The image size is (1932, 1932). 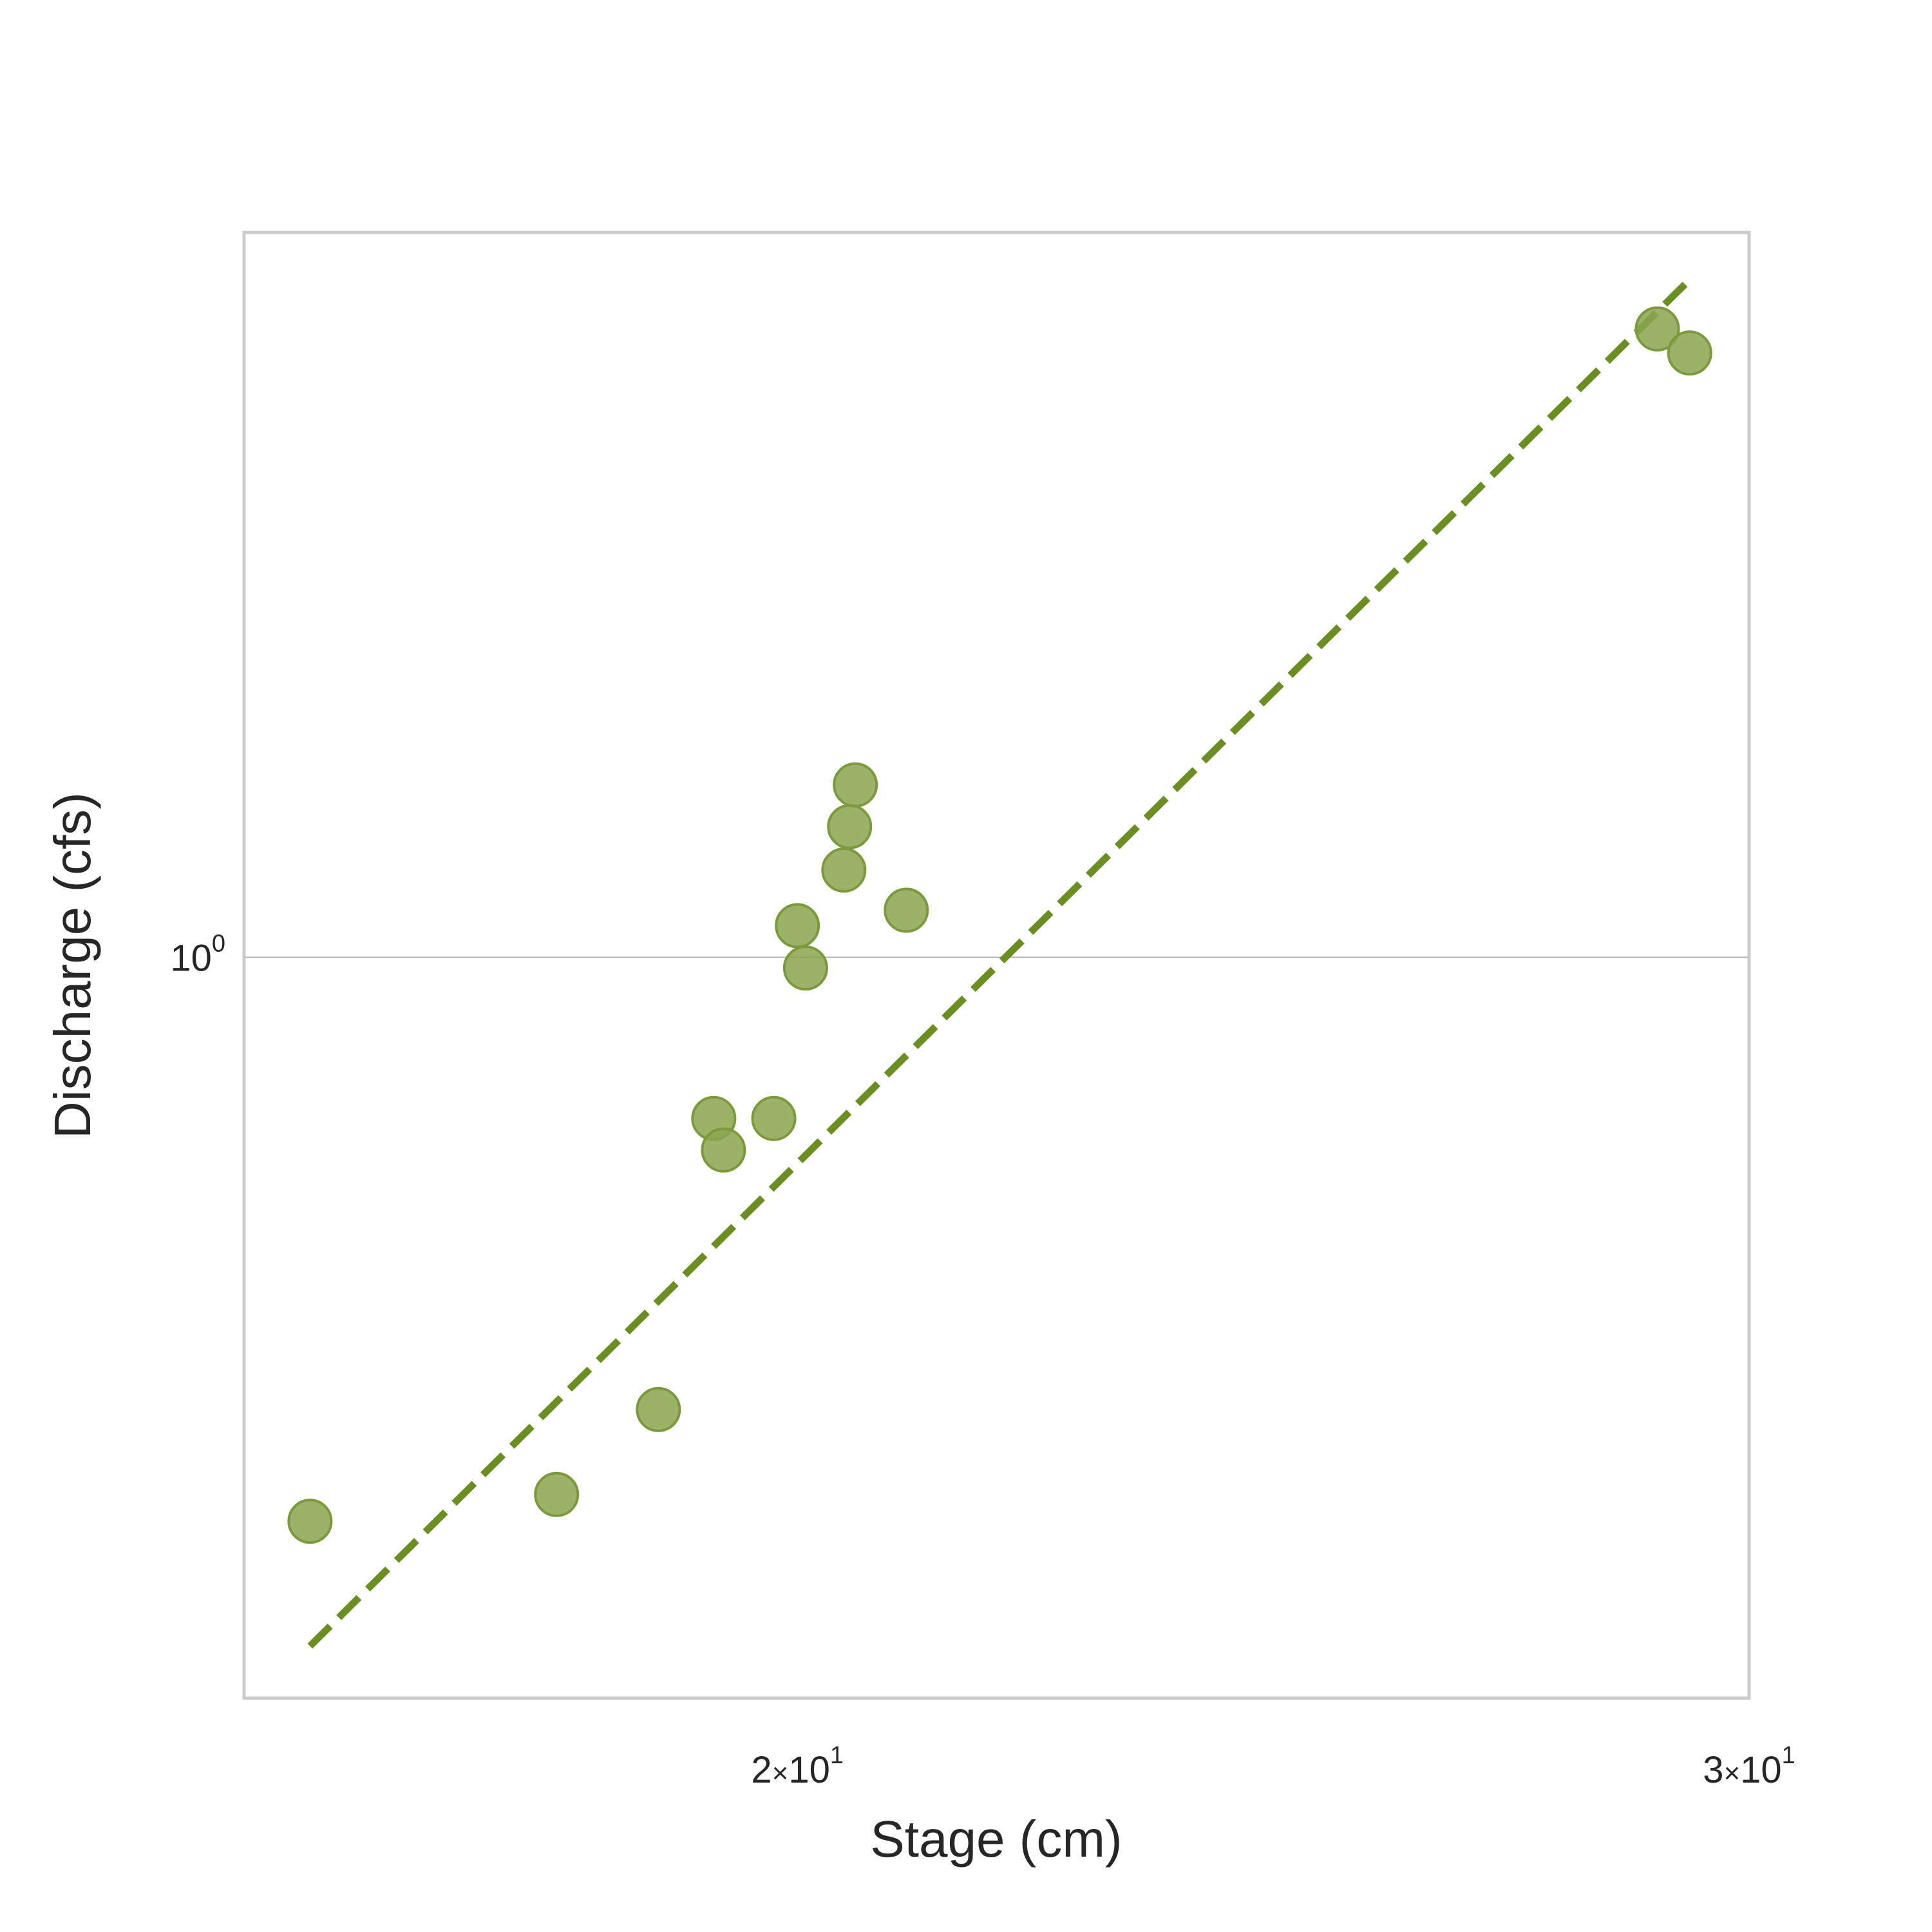 I want to click on x-axis-label: Stage (cm), so click(x=996, y=1839).